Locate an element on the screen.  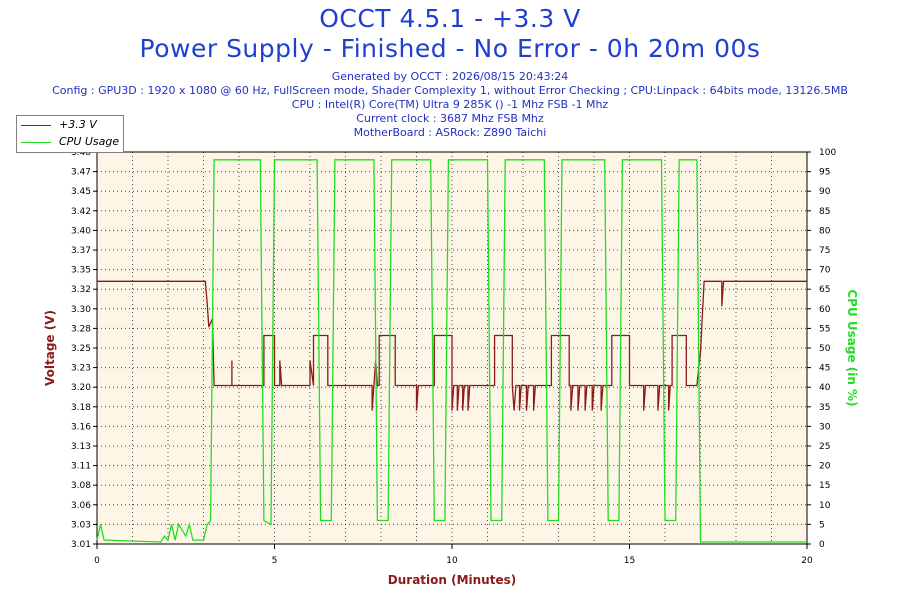
y-tick-label: 3.16 is located at coordinates (81, 427).